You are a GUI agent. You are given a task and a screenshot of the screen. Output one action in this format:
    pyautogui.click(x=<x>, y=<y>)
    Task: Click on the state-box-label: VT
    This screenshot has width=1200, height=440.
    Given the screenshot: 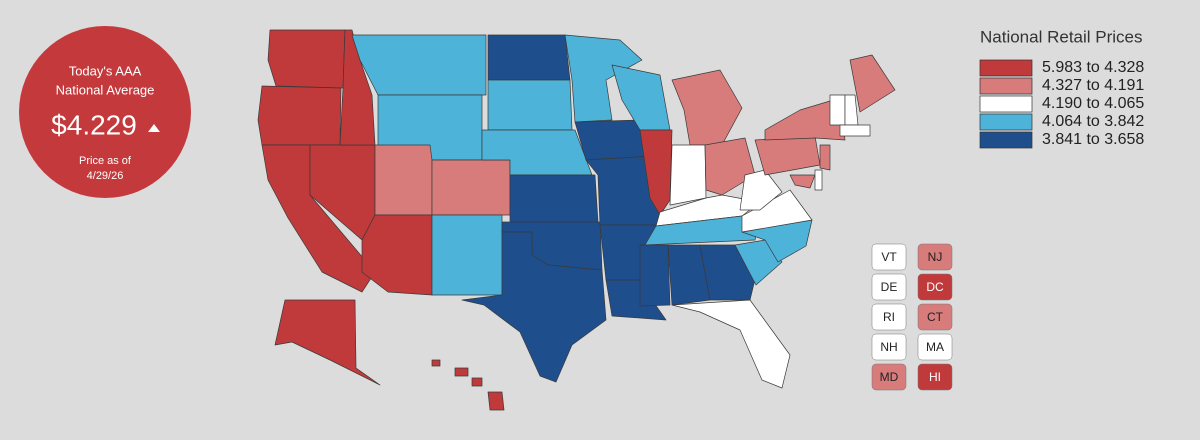 What is the action you would take?
    pyautogui.click(x=889, y=257)
    